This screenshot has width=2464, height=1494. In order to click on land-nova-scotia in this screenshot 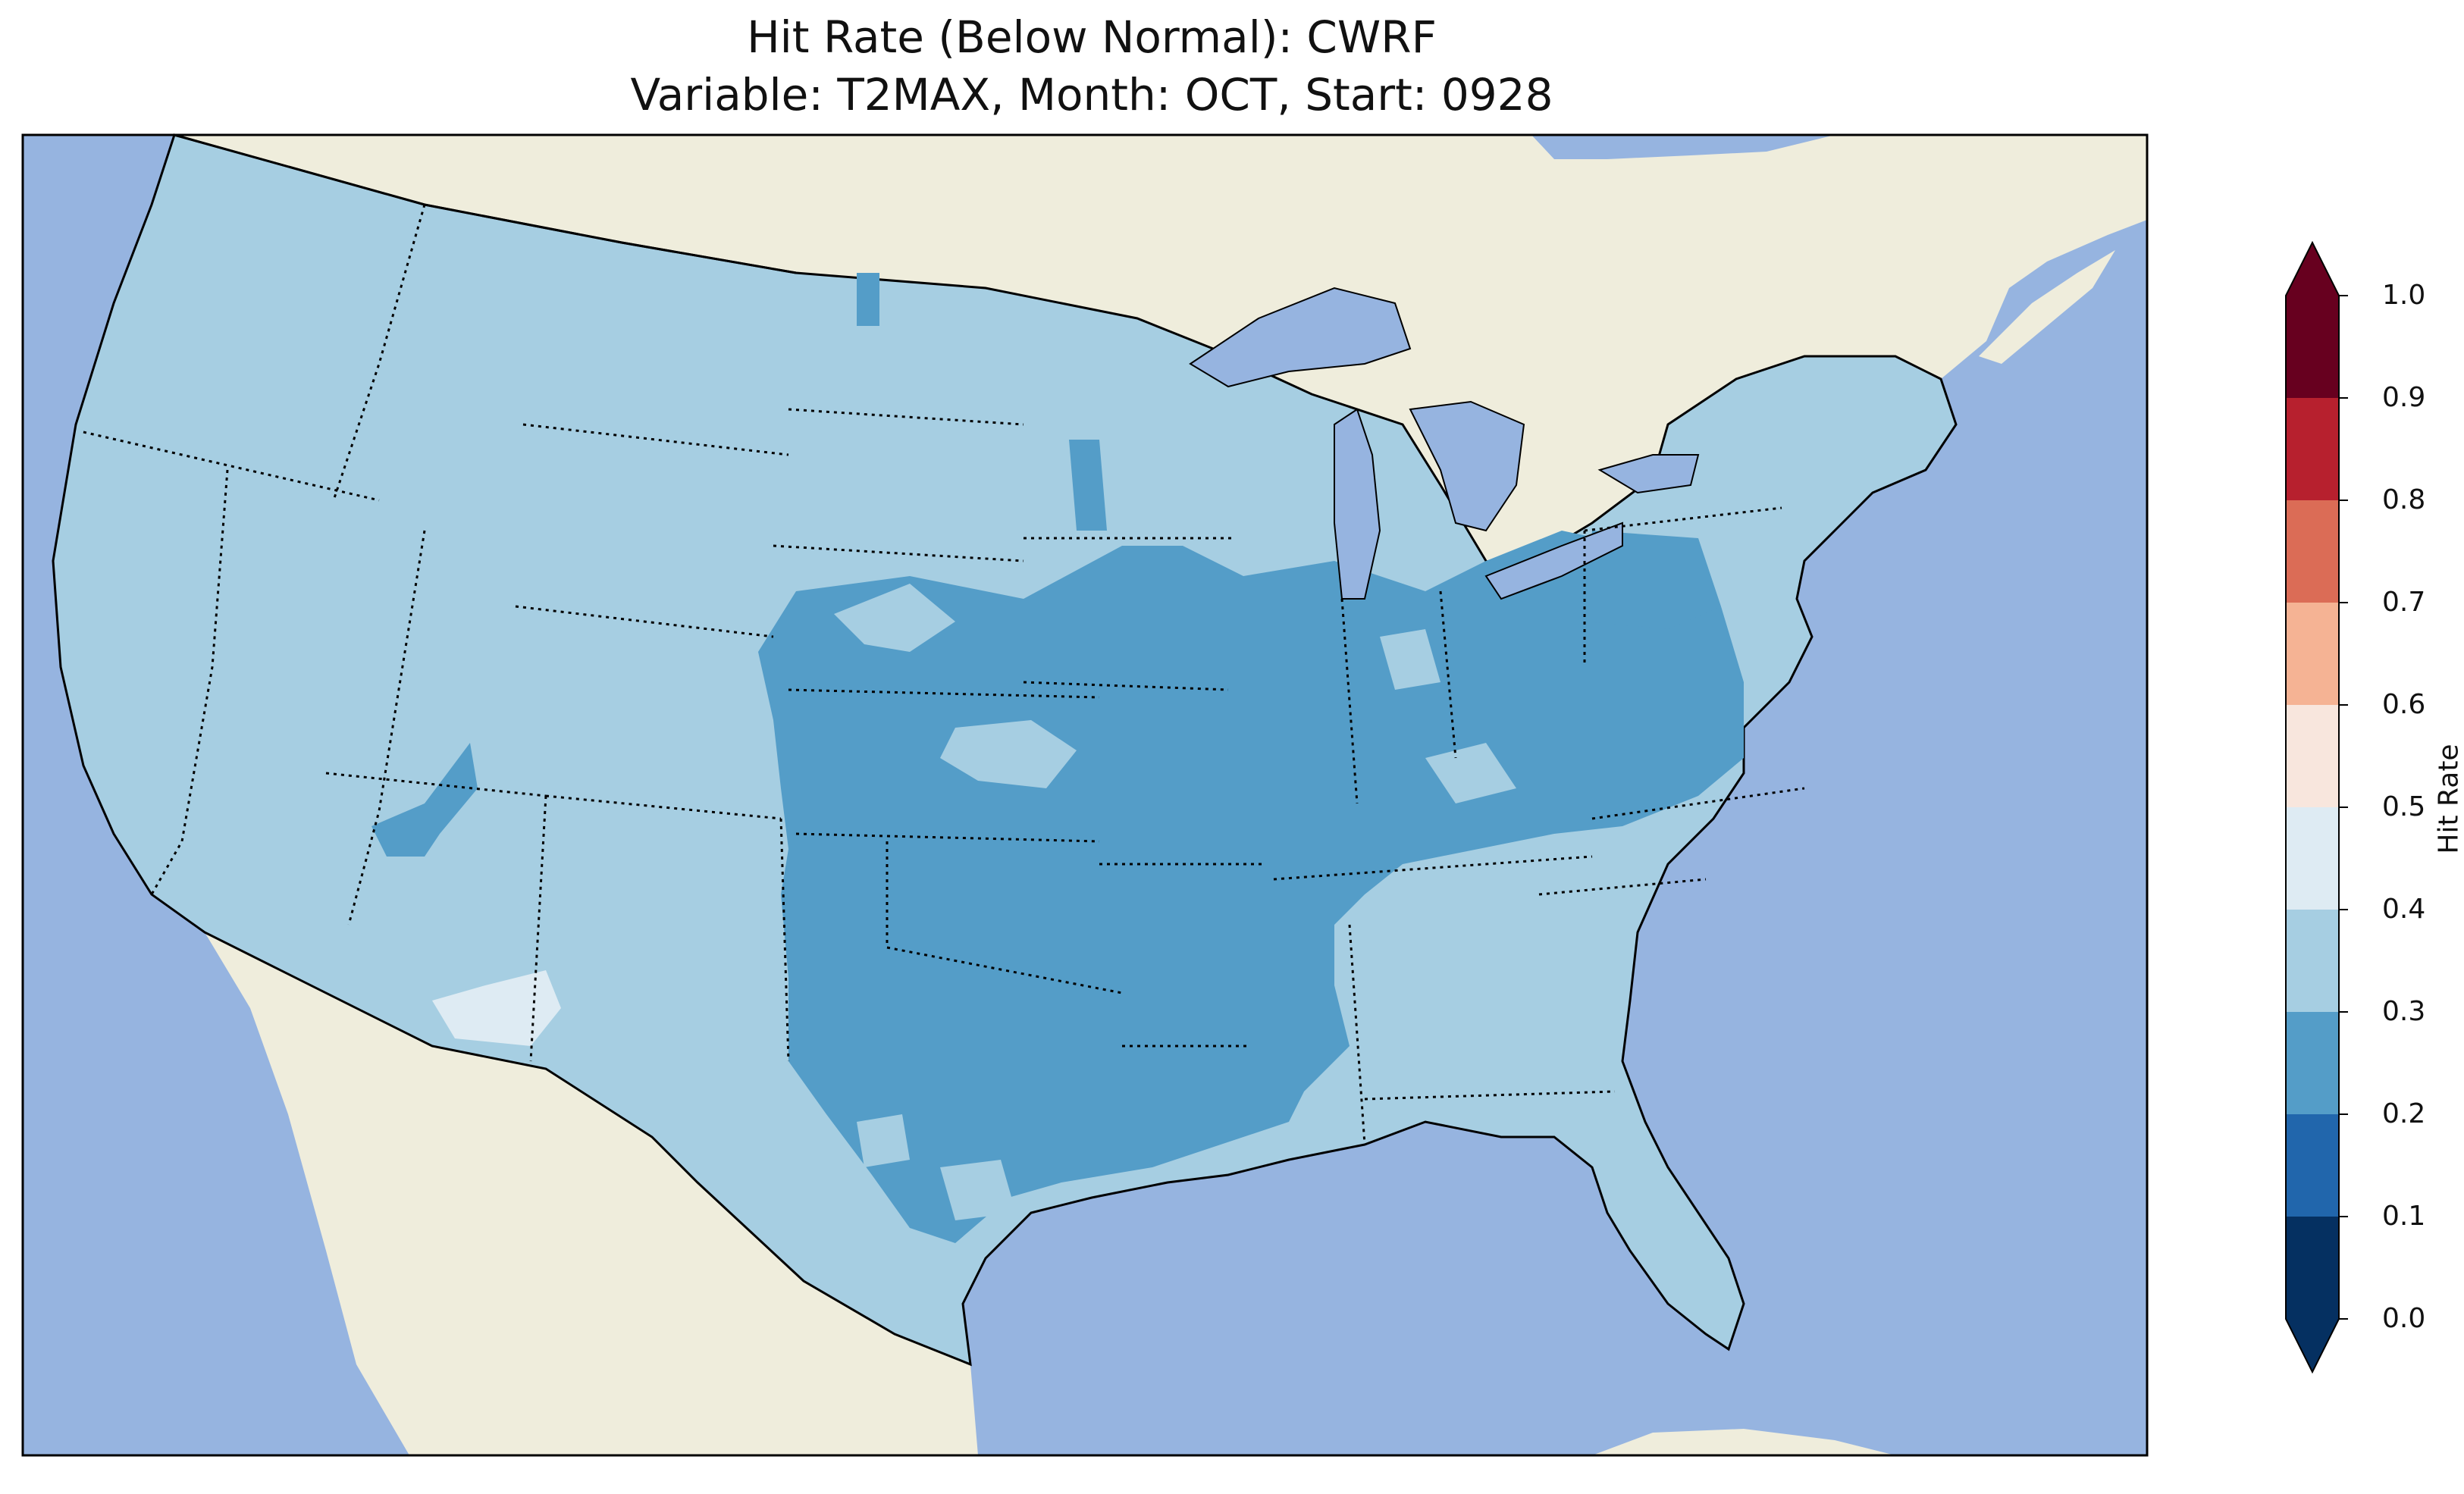, I will do `click(2047, 307)`.